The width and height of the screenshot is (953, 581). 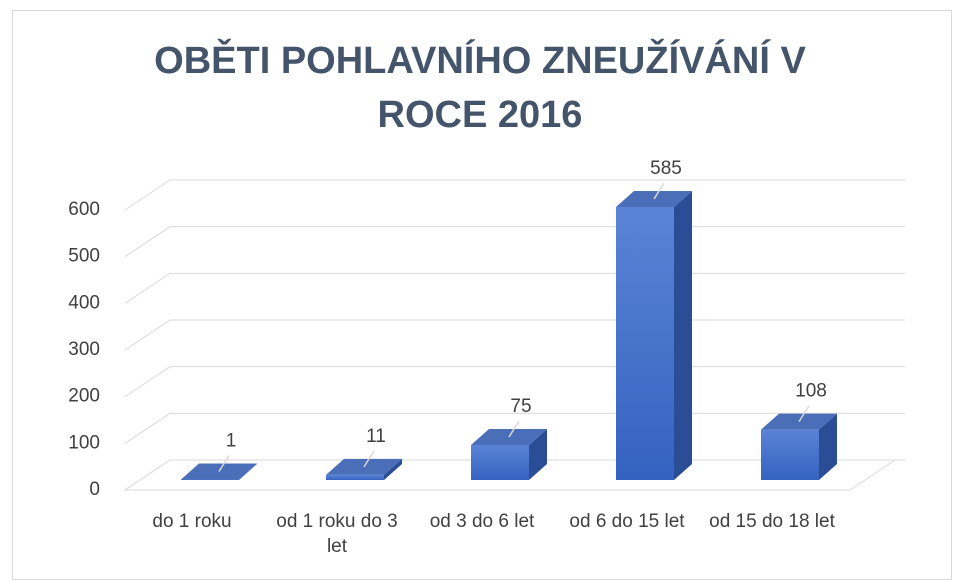 I want to click on y-tick-label: 100, so click(x=84, y=442).